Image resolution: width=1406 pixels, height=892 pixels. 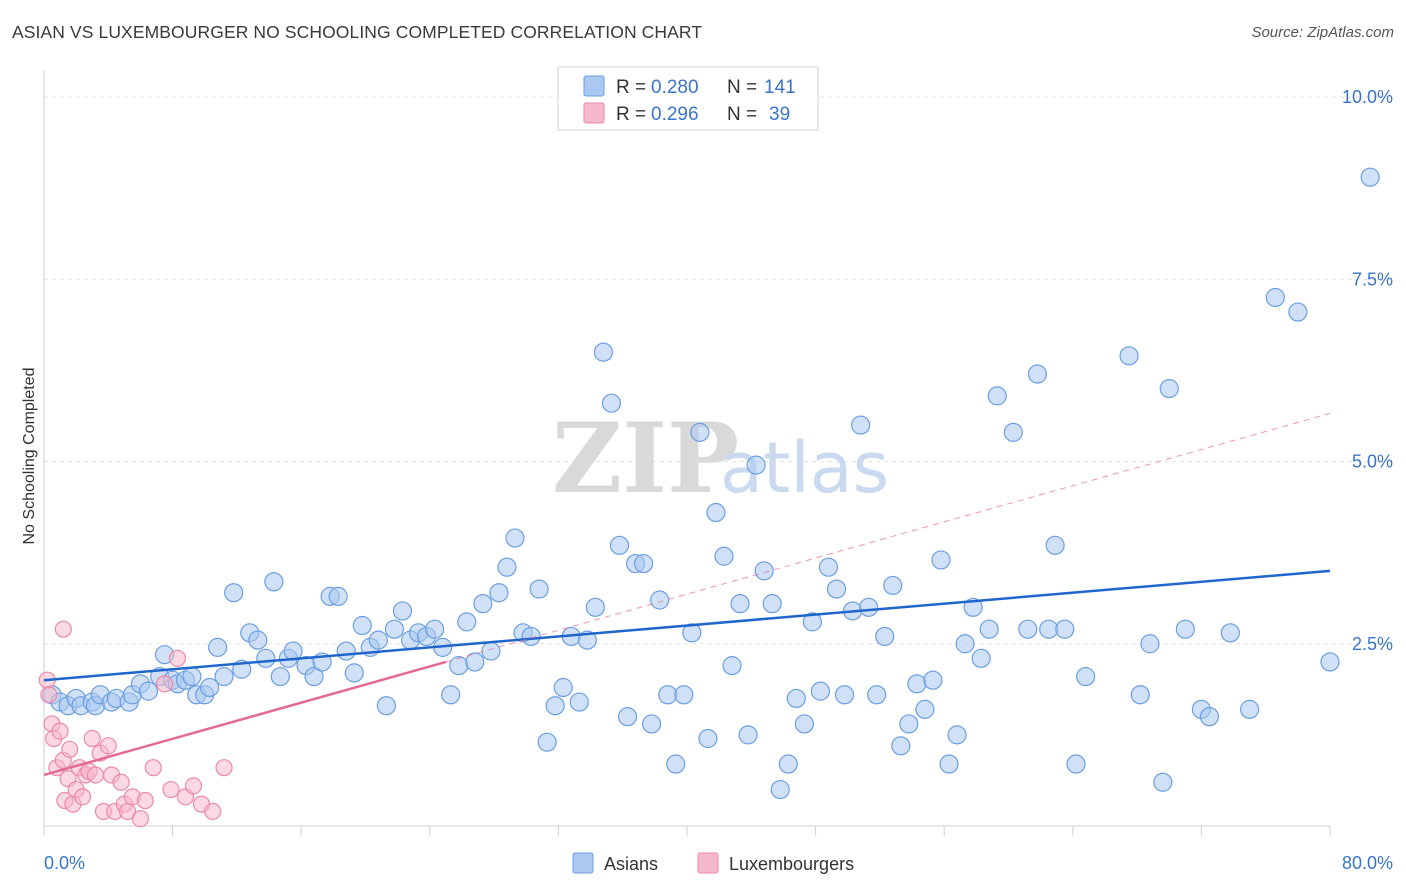 I want to click on legend-n-value-luxembourgers: 39, so click(x=779, y=114).